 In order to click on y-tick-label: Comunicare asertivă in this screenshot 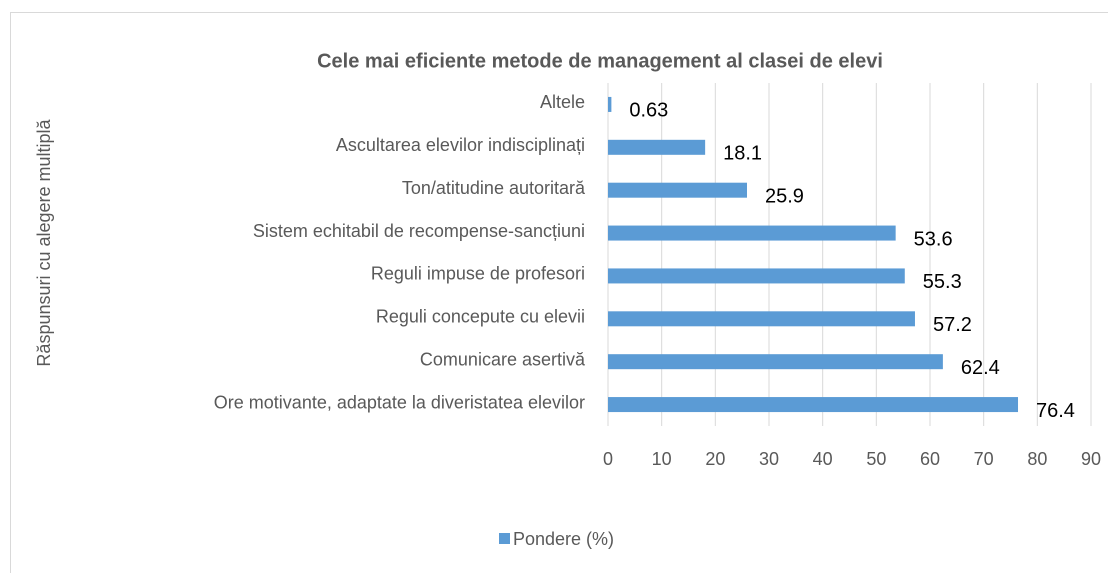, I will do `click(503, 359)`.